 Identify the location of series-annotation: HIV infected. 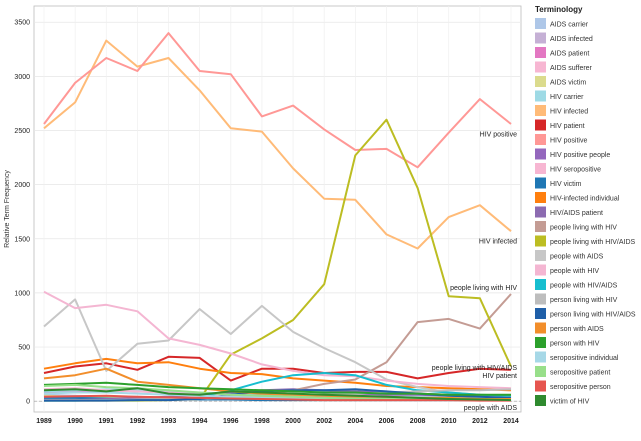
(498, 241).